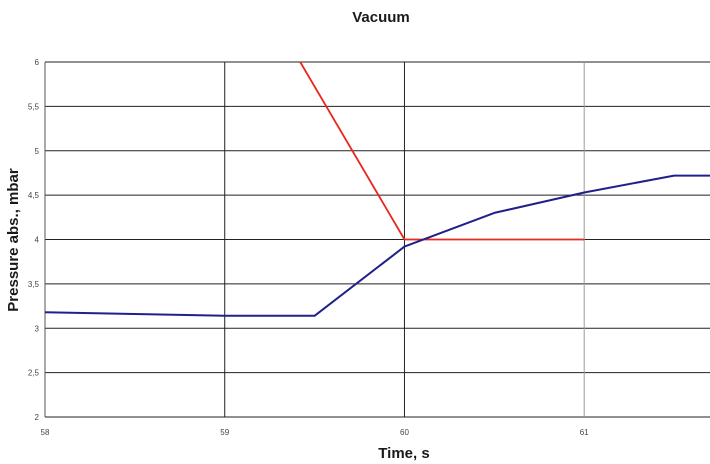 Image resolution: width=710 pixels, height=464 pixels. Describe the element at coordinates (37, 62) in the screenshot. I see `y-tick-label: 6` at that location.